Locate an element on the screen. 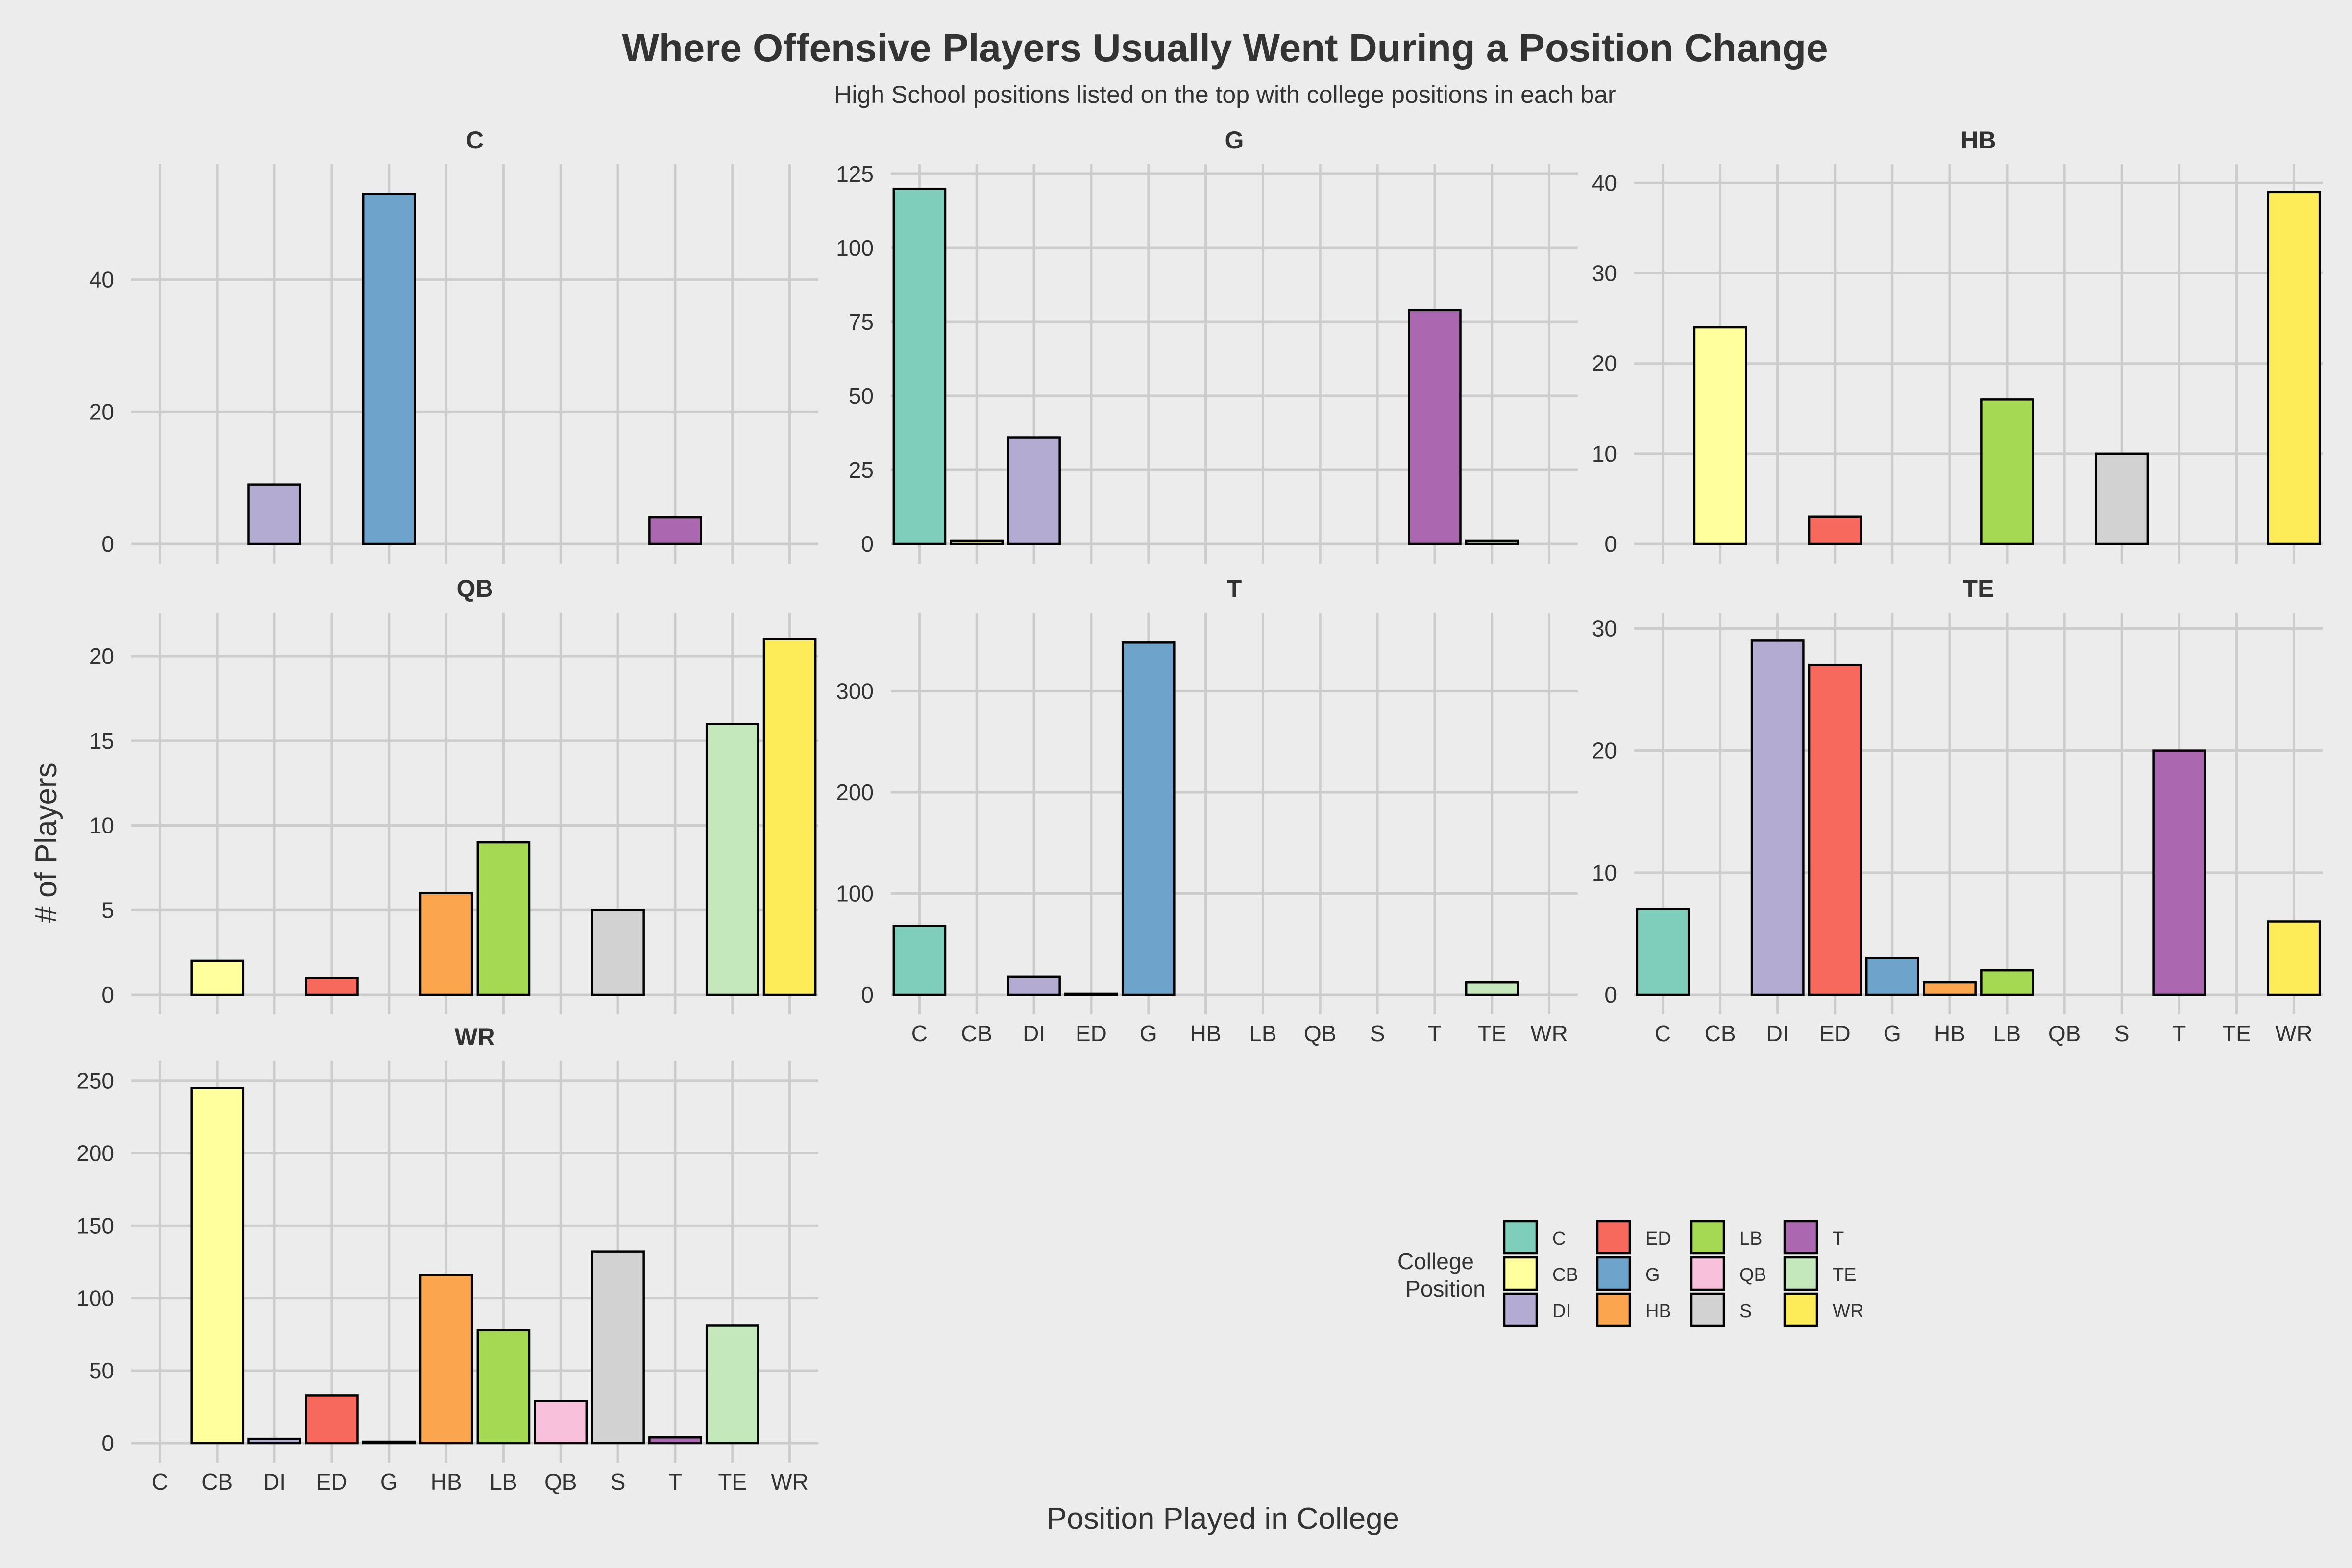 This screenshot has width=2352, height=1568. legend-label-g: G is located at coordinates (1652, 1275).